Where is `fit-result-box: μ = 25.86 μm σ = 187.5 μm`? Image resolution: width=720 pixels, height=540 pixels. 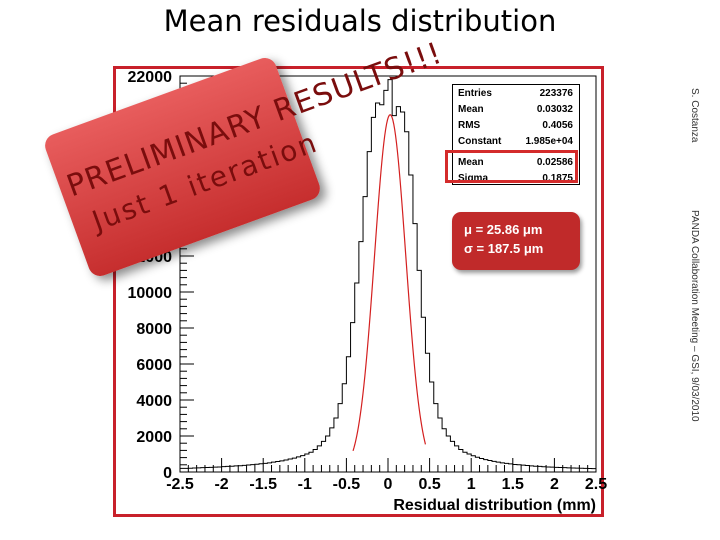 fit-result-box: μ = 25.86 μm σ = 187.5 μm is located at coordinates (516, 241).